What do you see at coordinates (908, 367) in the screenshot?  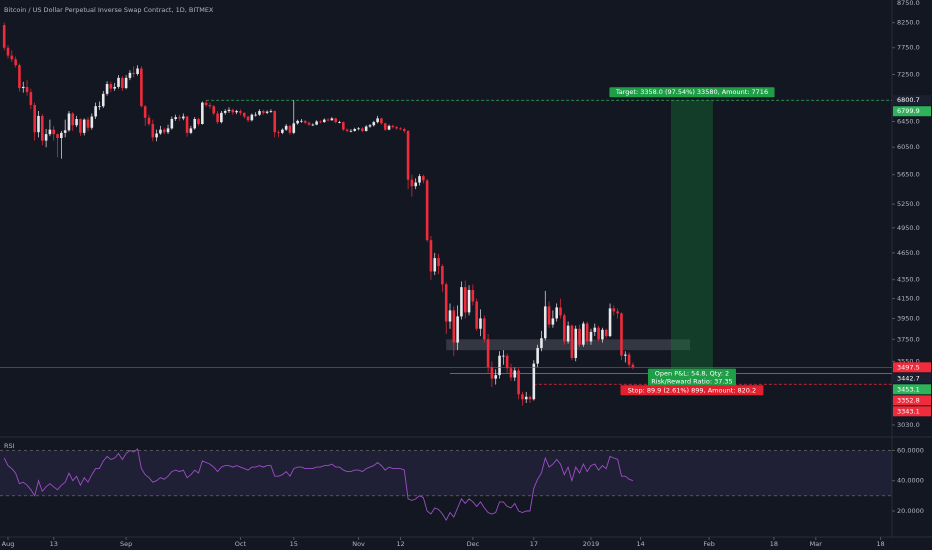 I see `price-tag-label: 3497.5` at bounding box center [908, 367].